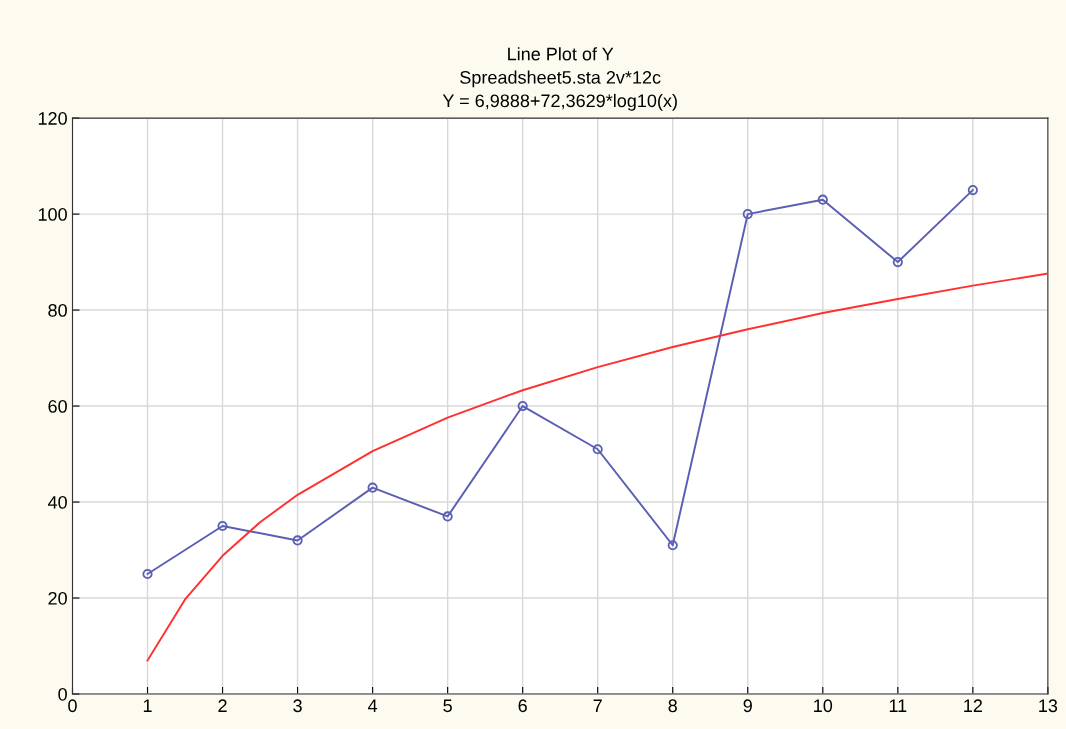 The width and height of the screenshot is (1066, 729). What do you see at coordinates (597, 705) in the screenshot?
I see `x-tick-label: 7` at bounding box center [597, 705].